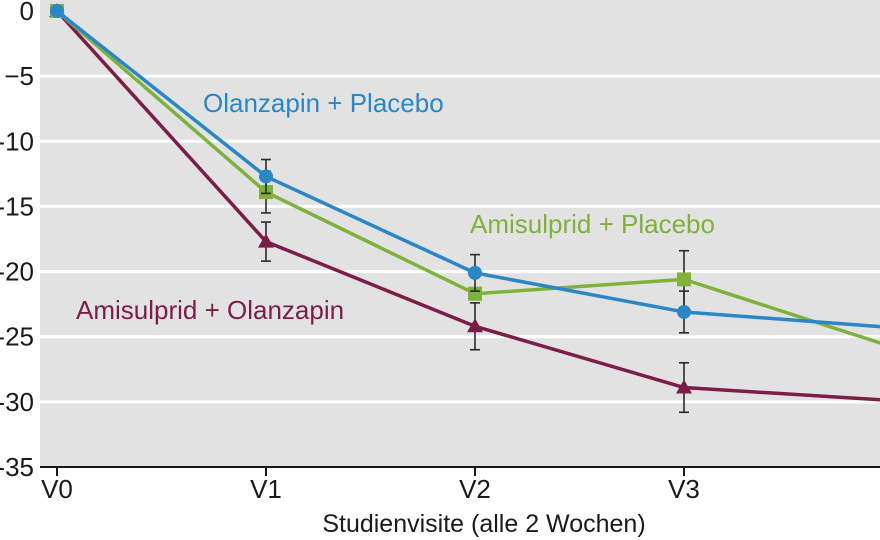 This screenshot has width=880, height=540. I want to click on y-tick-label: -30, so click(17, 402).